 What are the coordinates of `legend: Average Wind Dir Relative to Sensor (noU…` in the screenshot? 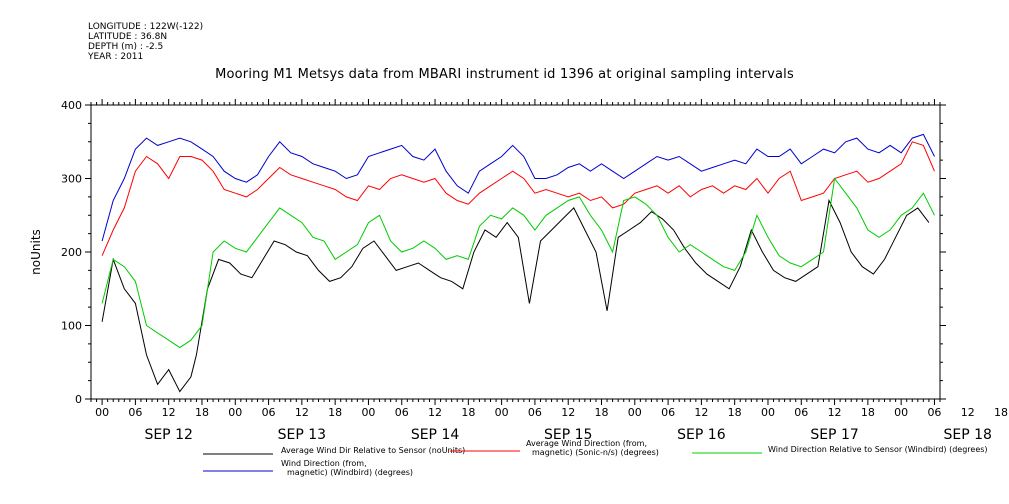 It's located at (595, 458).